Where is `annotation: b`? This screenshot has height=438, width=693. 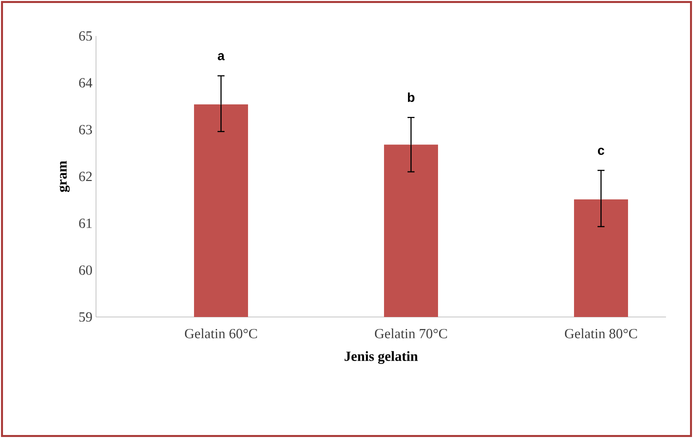
annotation: b is located at coordinates (411, 97).